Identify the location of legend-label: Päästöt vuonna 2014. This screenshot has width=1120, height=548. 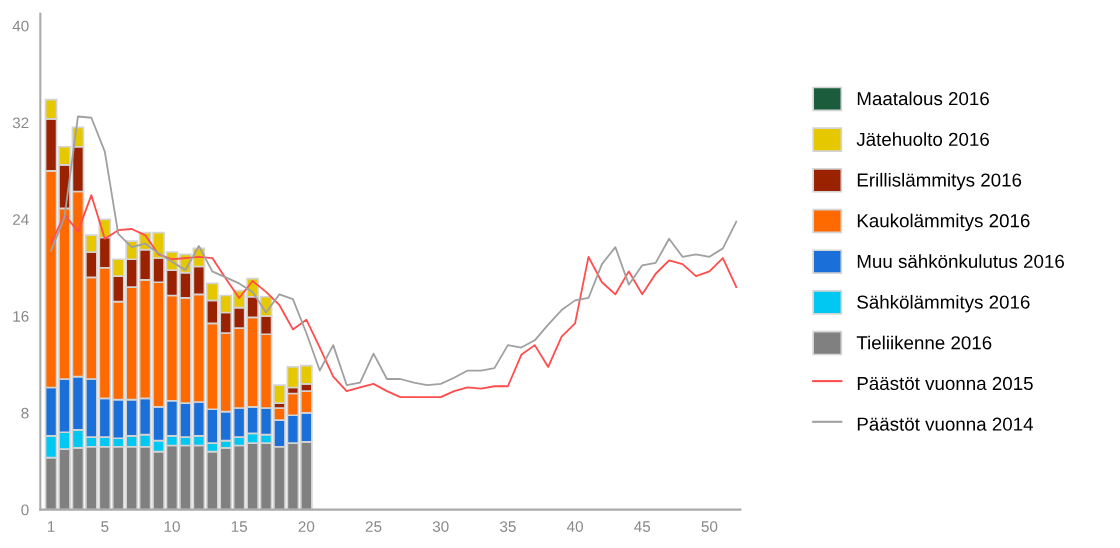
(945, 424).